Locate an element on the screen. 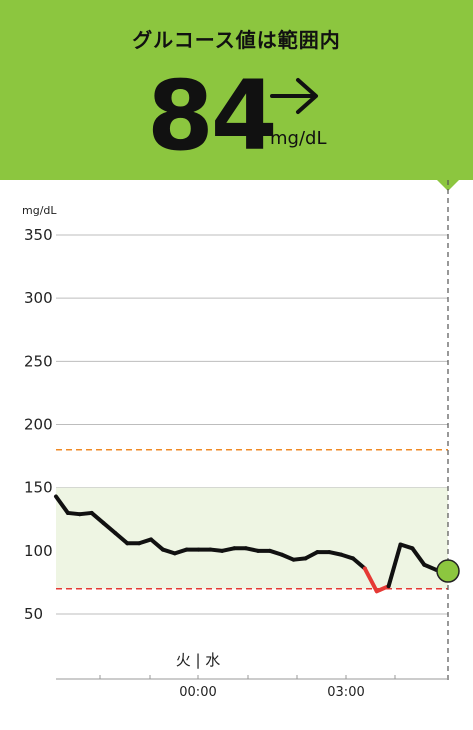 This screenshot has height=730, width=473. glucose-reading-value: 84 is located at coordinates (212, 116).